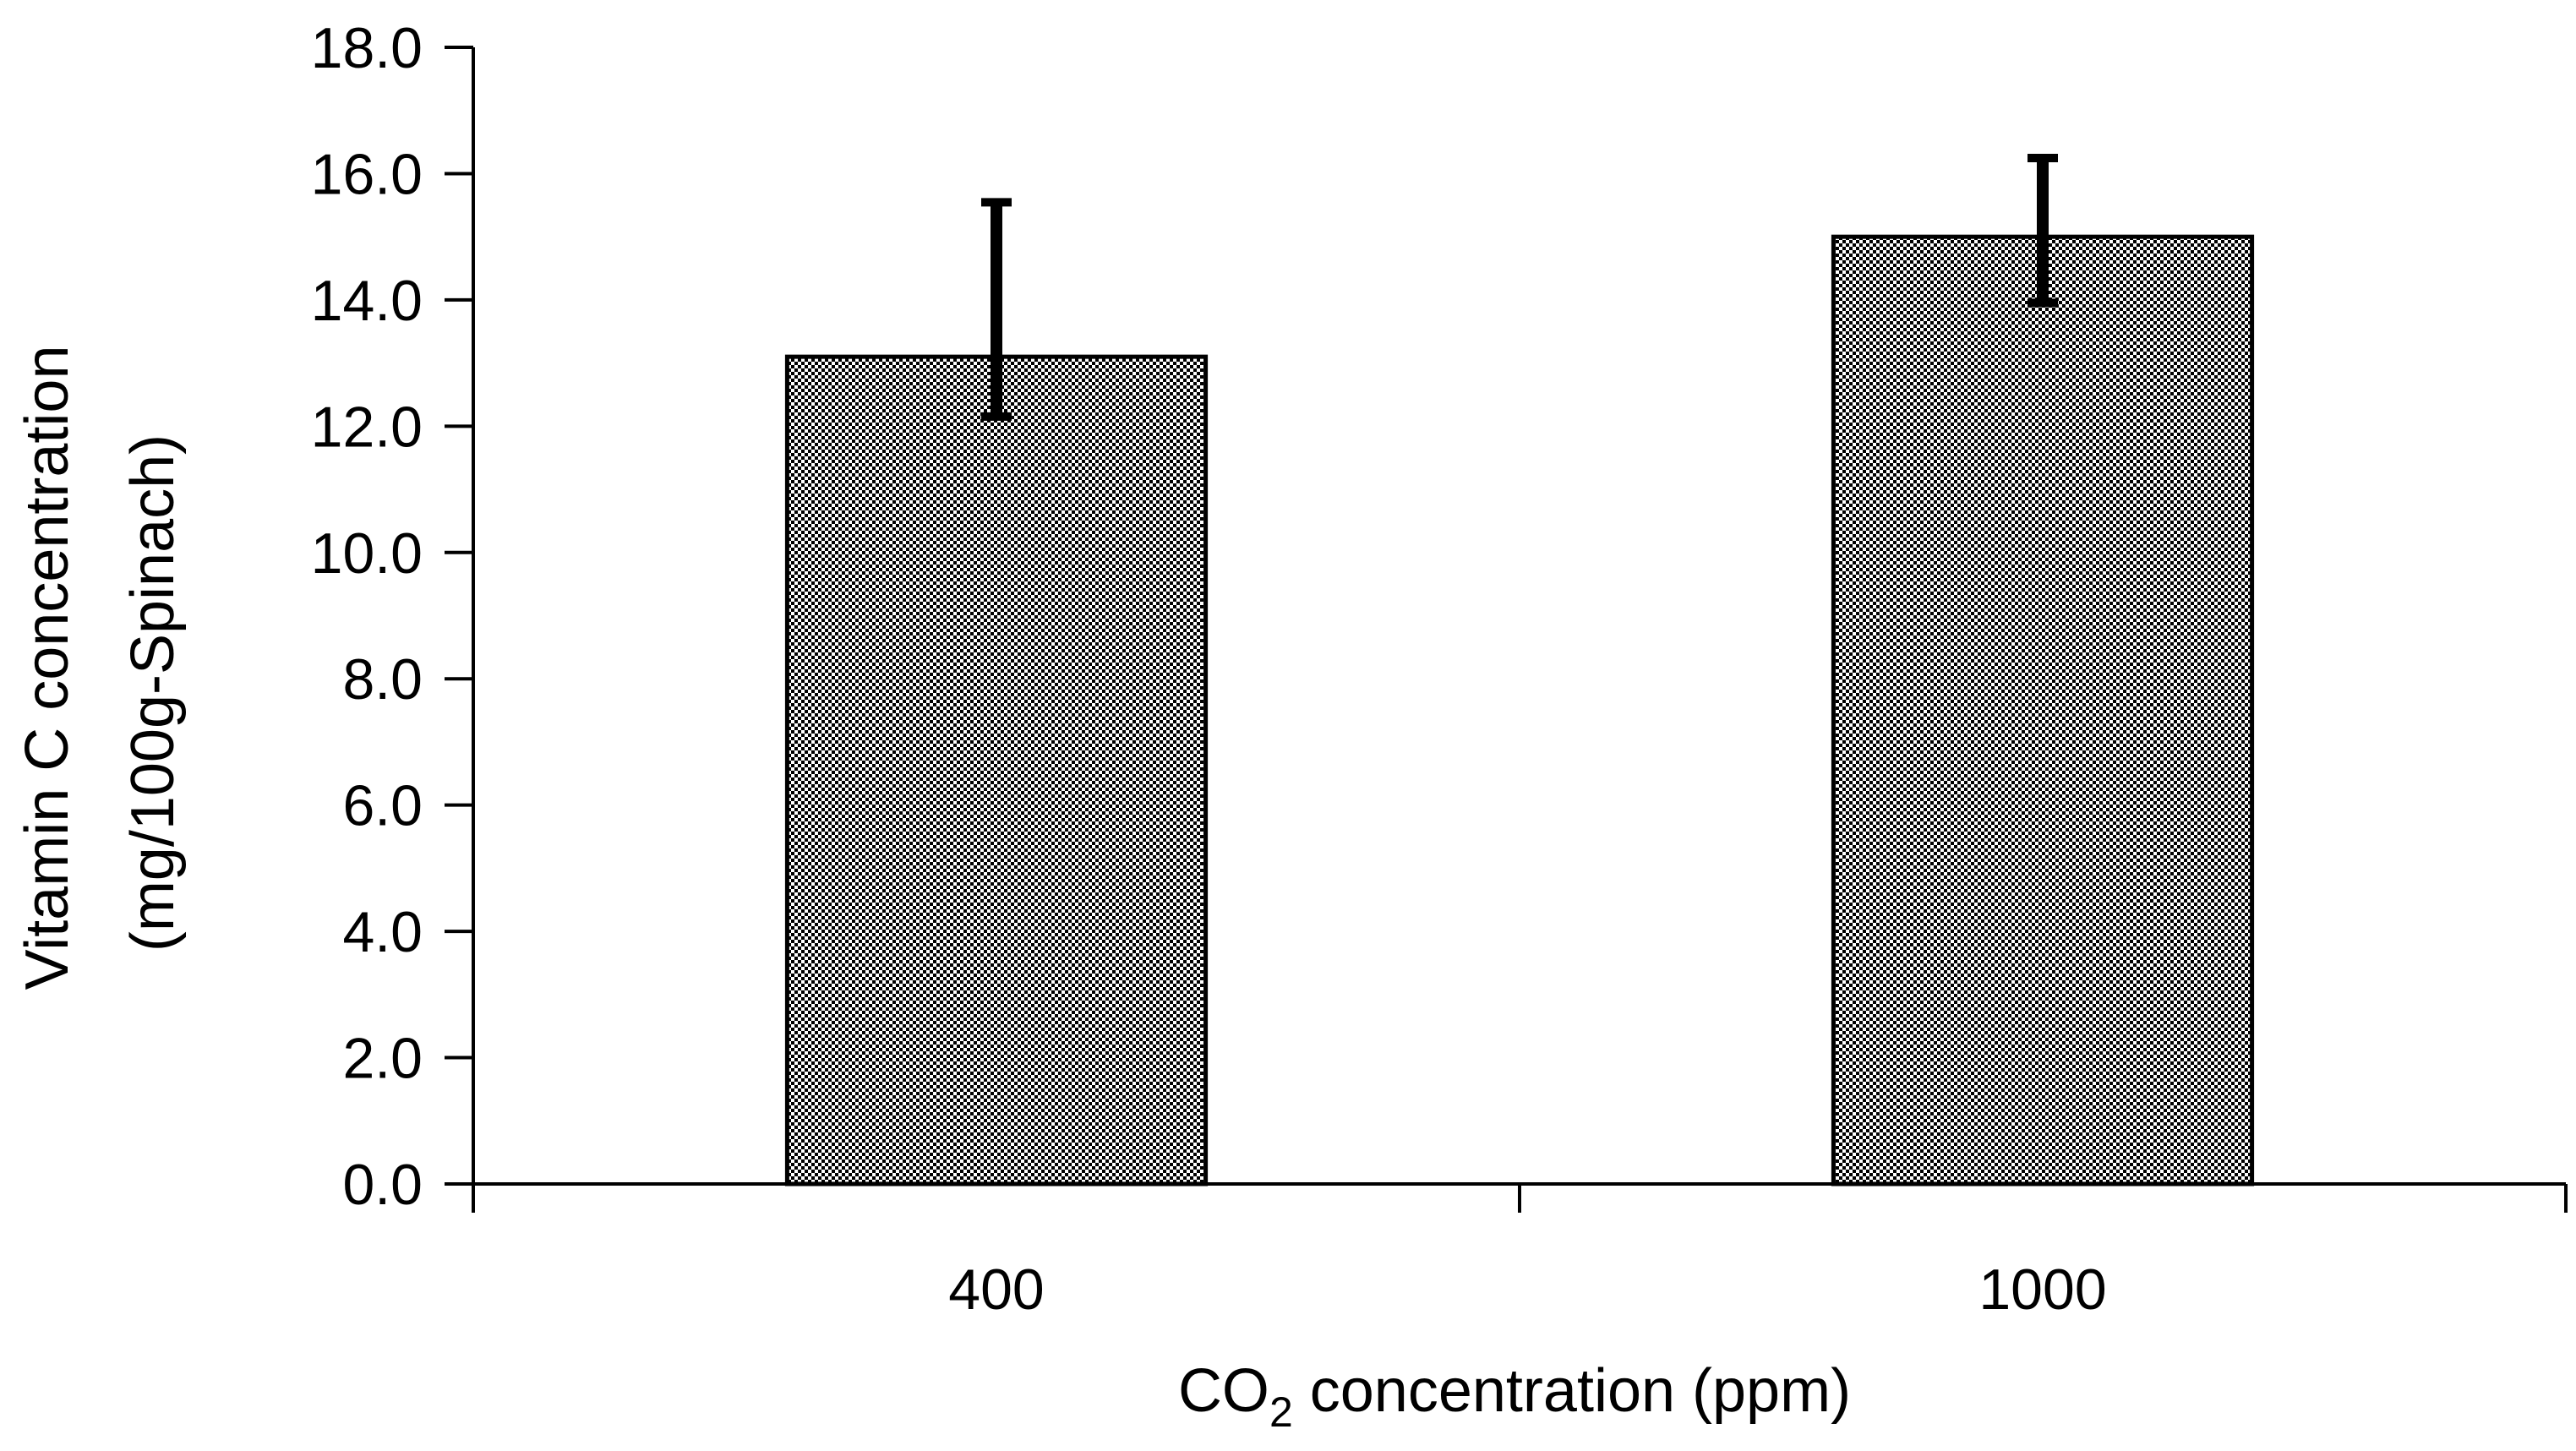 This screenshot has height=1451, width=2576. I want to click on y-axis-title-line2: (mg/100g-Spinach), so click(153, 693).